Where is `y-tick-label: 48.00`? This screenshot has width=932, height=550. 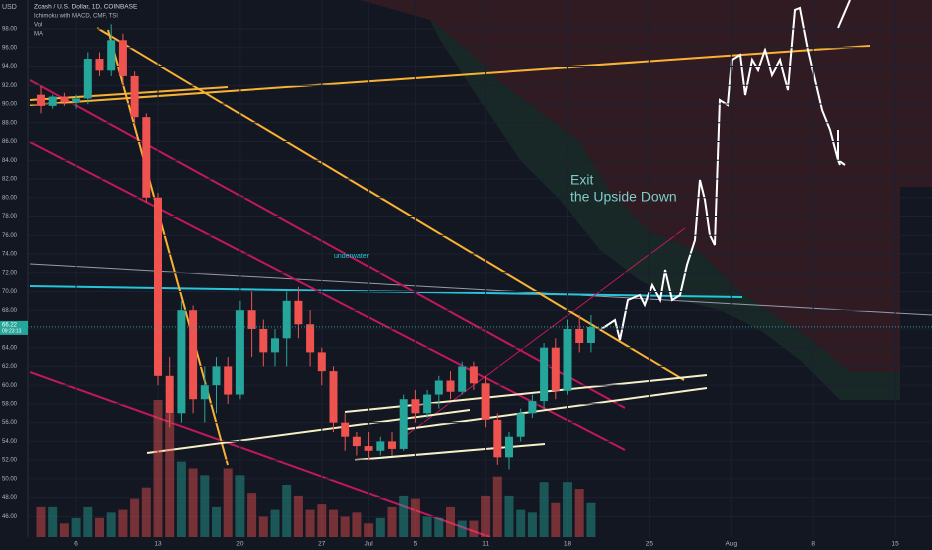
y-tick-label: 48.00 is located at coordinates (10, 498).